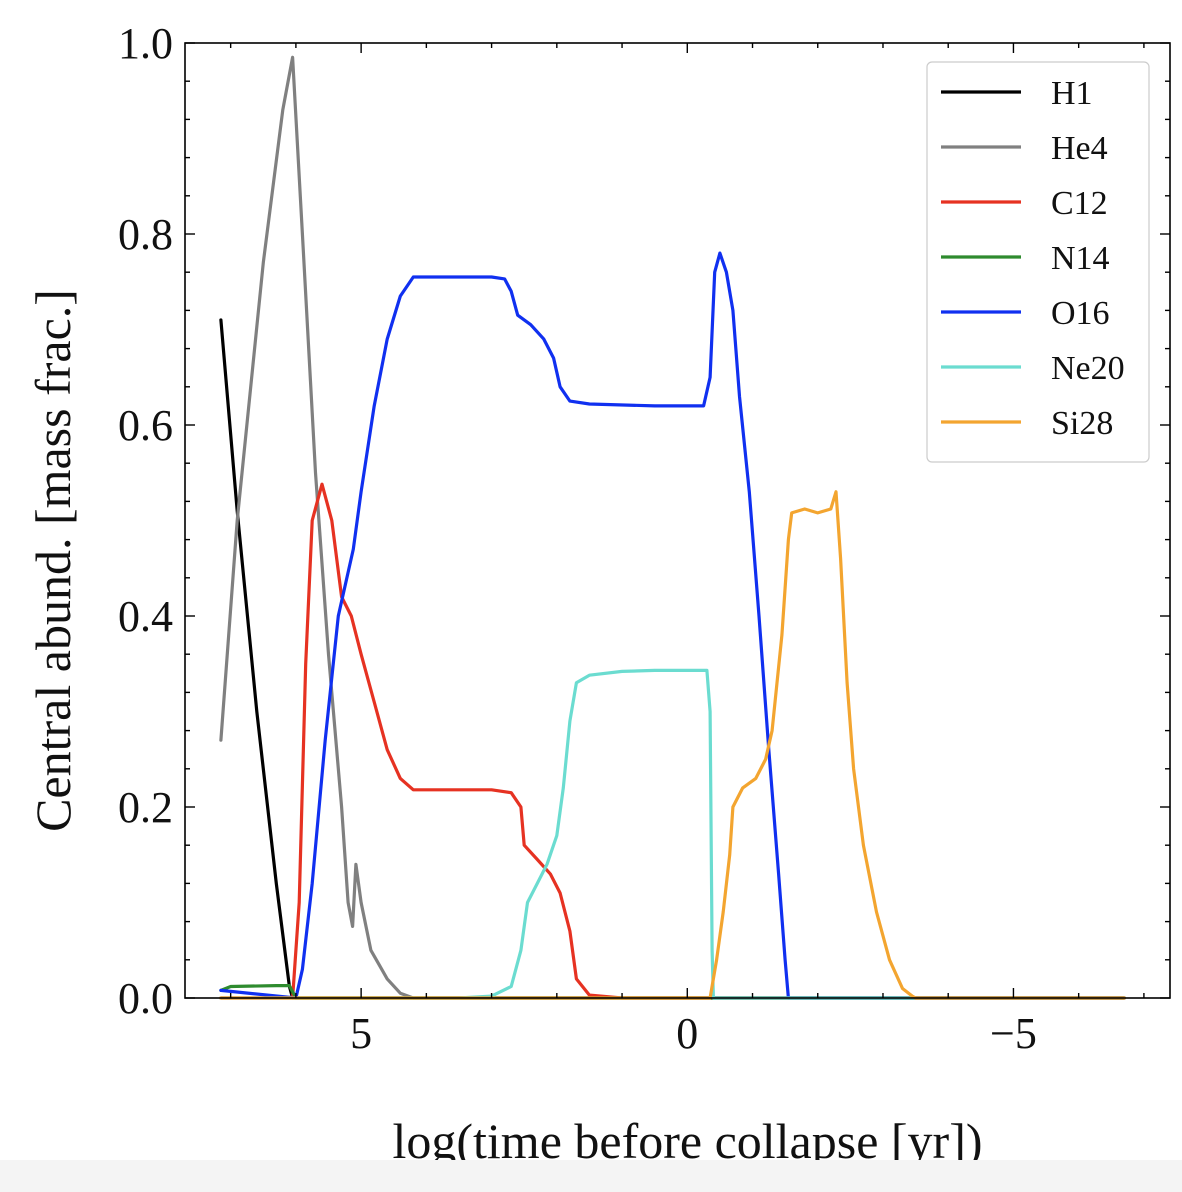 Image resolution: width=1182 pixels, height=1192 pixels. What do you see at coordinates (1082, 423) in the screenshot?
I see `legend-label-si28: Si28` at bounding box center [1082, 423].